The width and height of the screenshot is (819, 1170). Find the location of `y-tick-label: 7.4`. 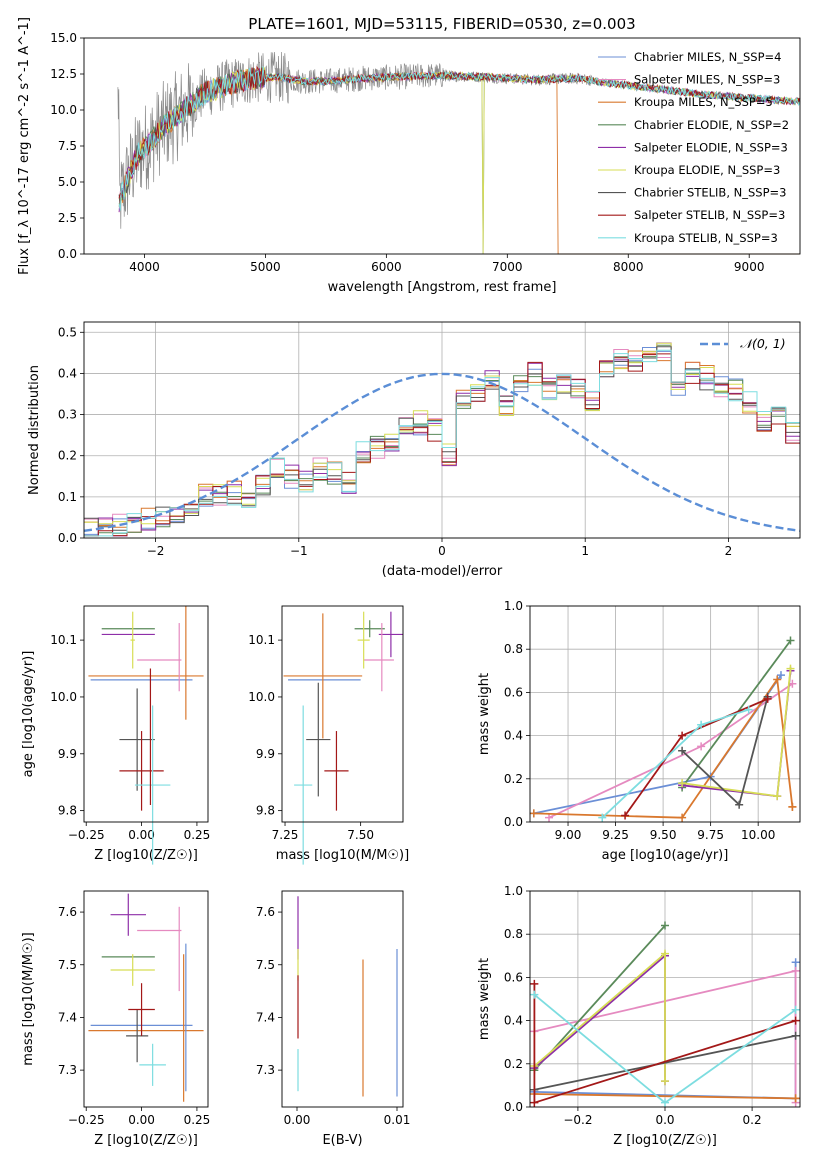

y-tick-label: 7.4 is located at coordinates (265, 1017).